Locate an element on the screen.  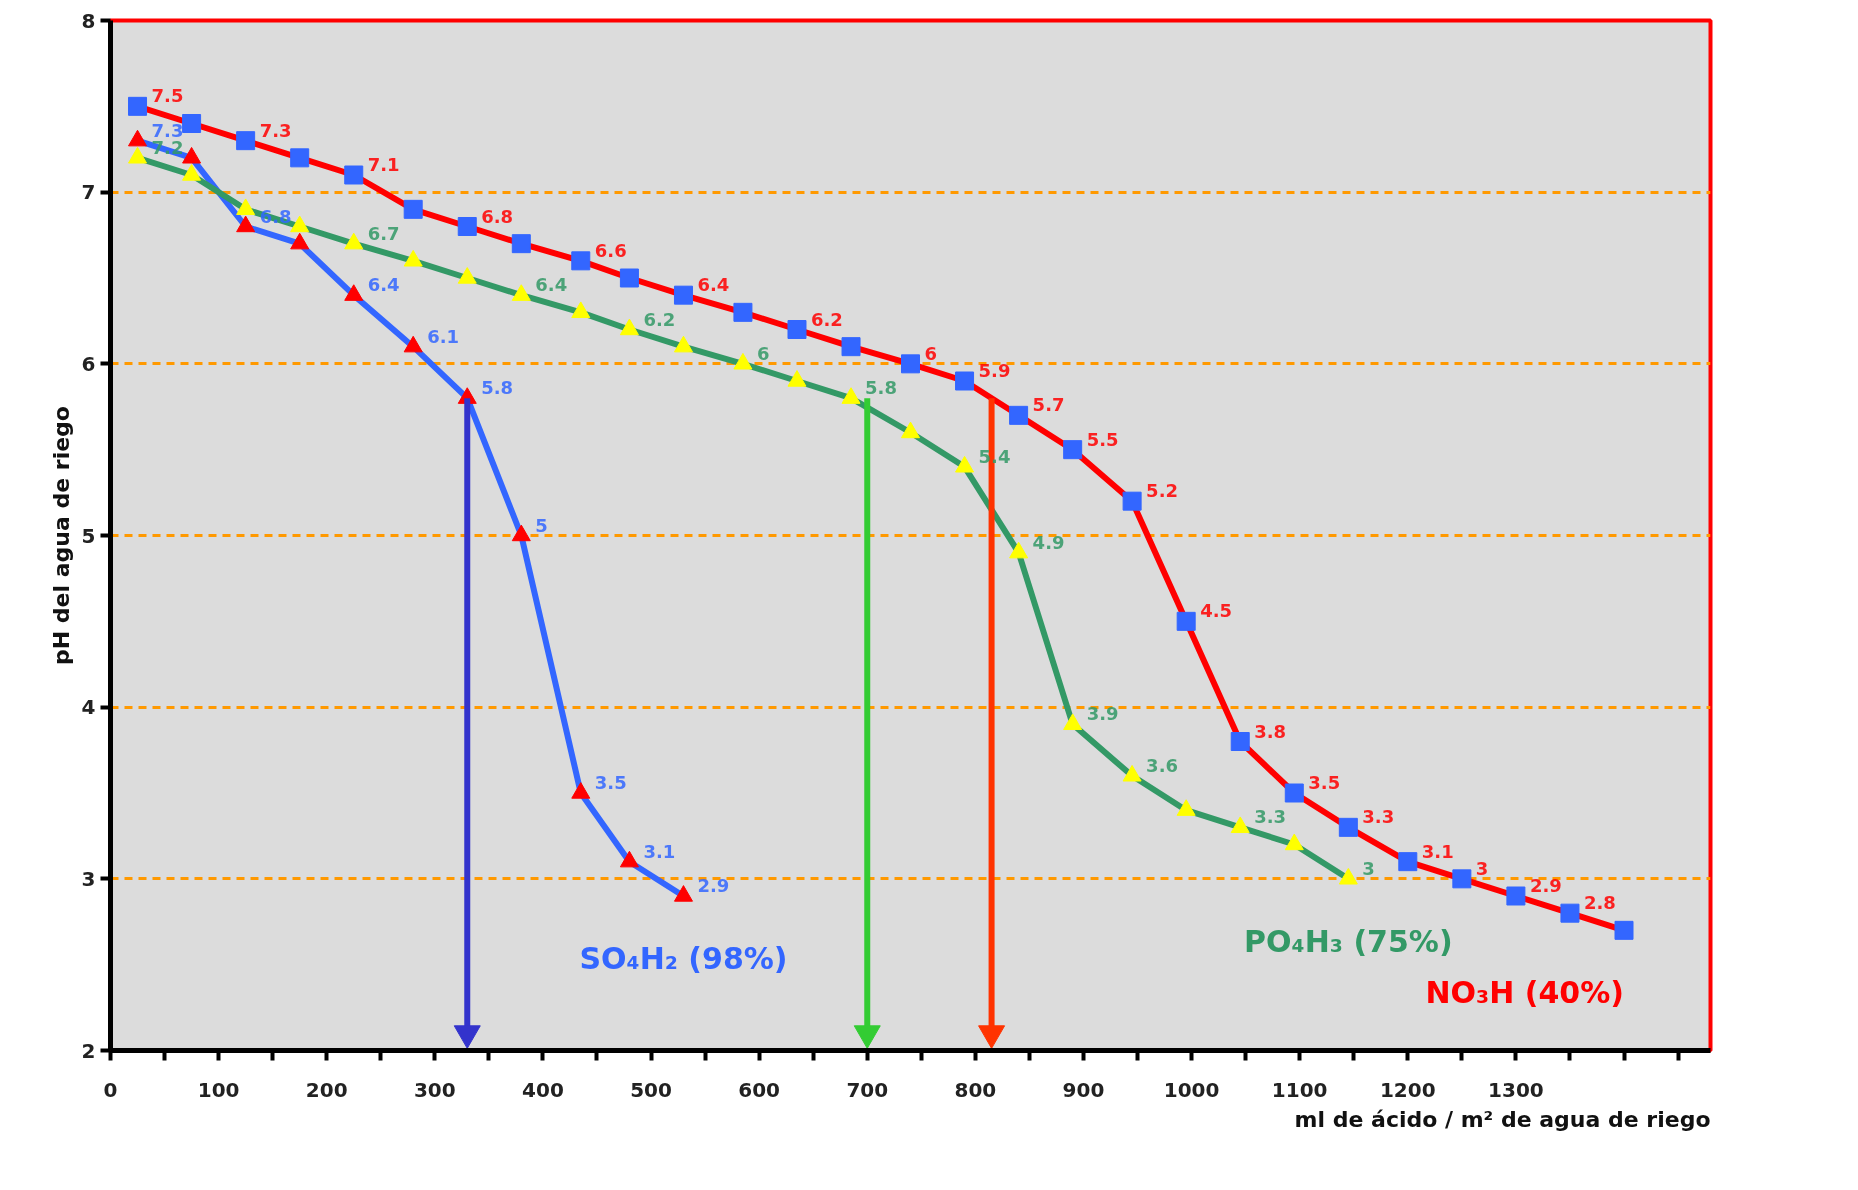
series-label: NO₃H (40%) is located at coordinates (1525, 993).